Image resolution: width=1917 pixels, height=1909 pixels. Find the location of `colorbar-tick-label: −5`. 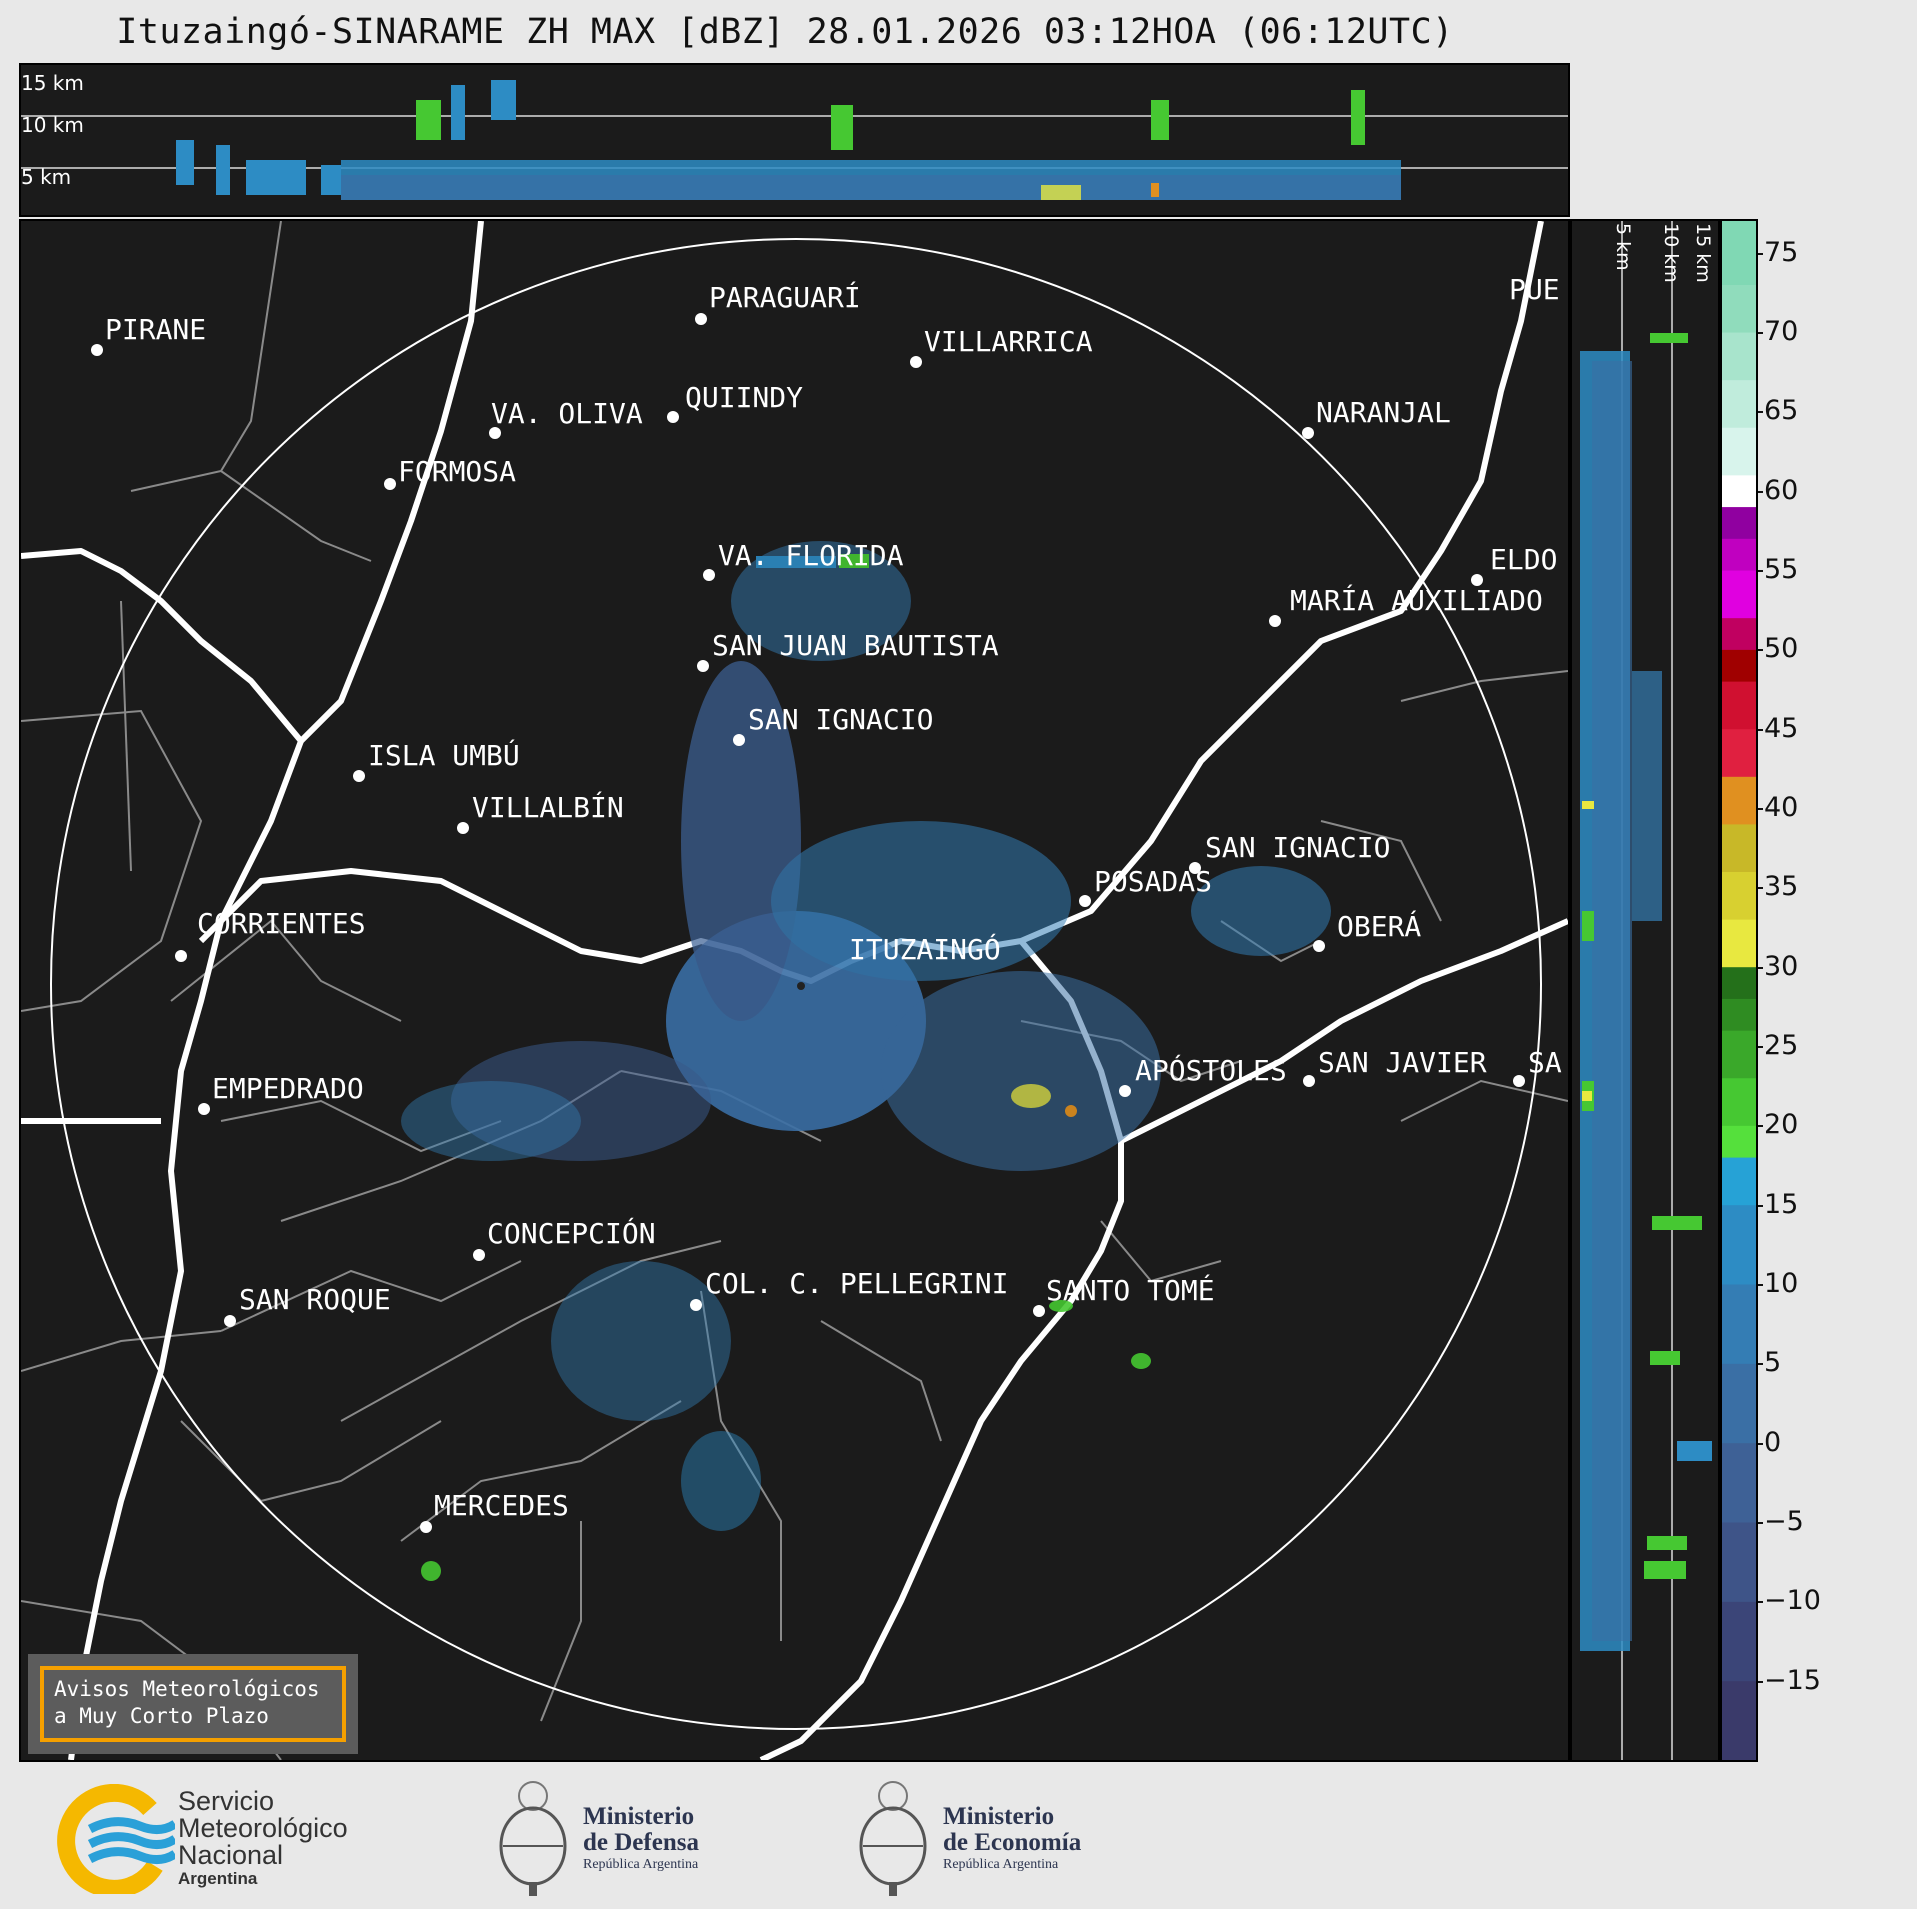

colorbar-tick-label: −5 is located at coordinates (1784, 1521).